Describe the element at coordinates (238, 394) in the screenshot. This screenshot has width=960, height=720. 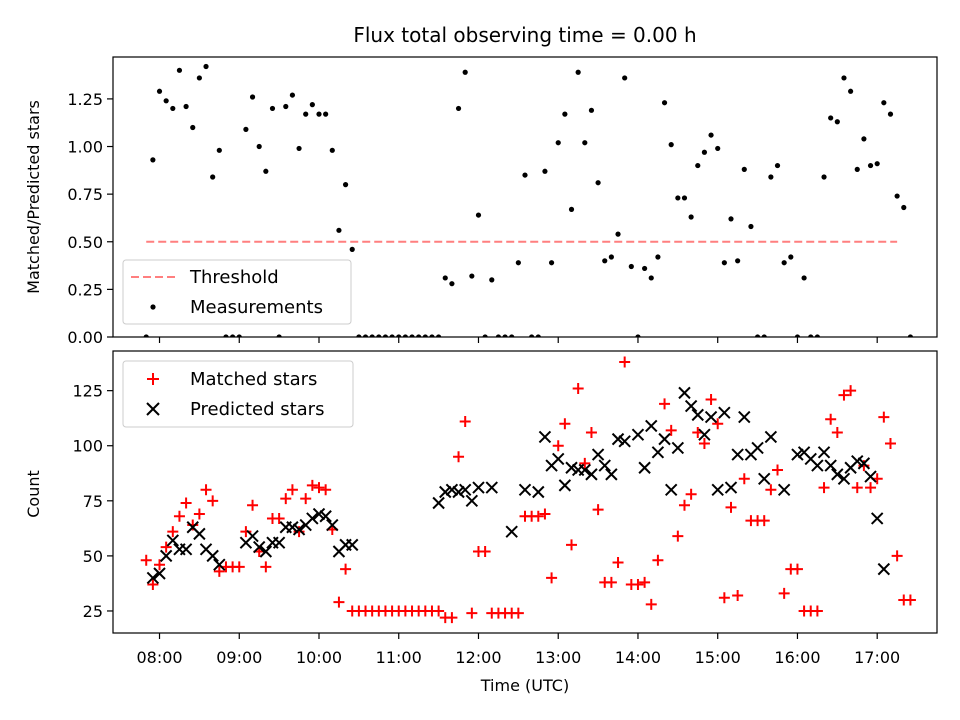
I see `bottom-legend-box` at that location.